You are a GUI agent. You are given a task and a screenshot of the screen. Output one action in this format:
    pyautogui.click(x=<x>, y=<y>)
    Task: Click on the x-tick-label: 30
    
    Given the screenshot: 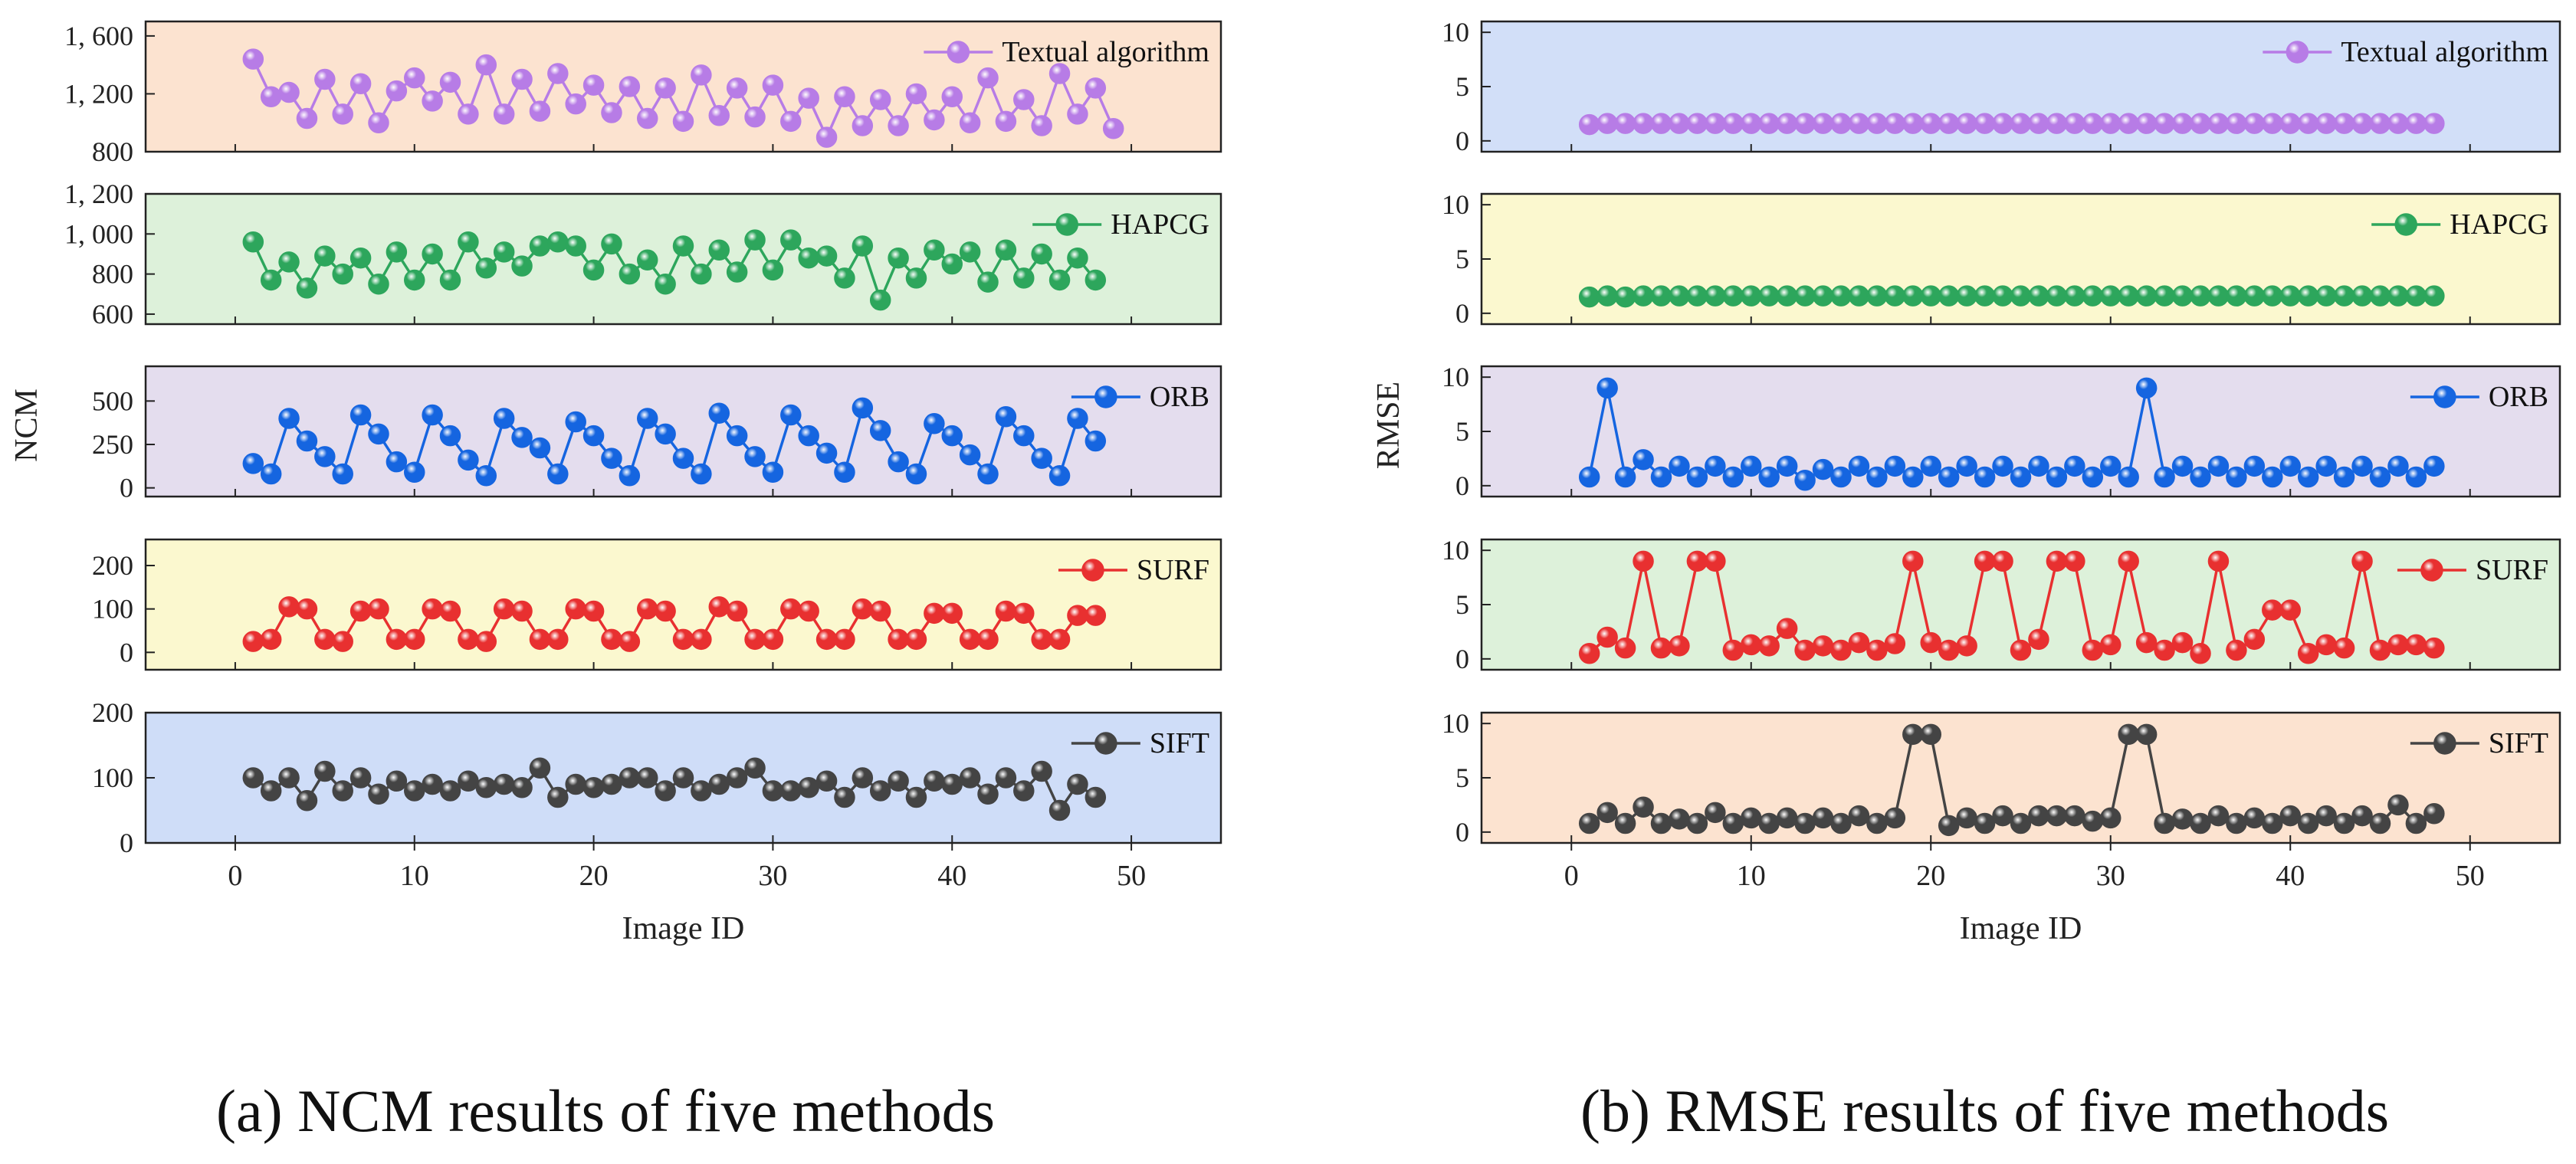 What is the action you would take?
    pyautogui.click(x=2110, y=876)
    